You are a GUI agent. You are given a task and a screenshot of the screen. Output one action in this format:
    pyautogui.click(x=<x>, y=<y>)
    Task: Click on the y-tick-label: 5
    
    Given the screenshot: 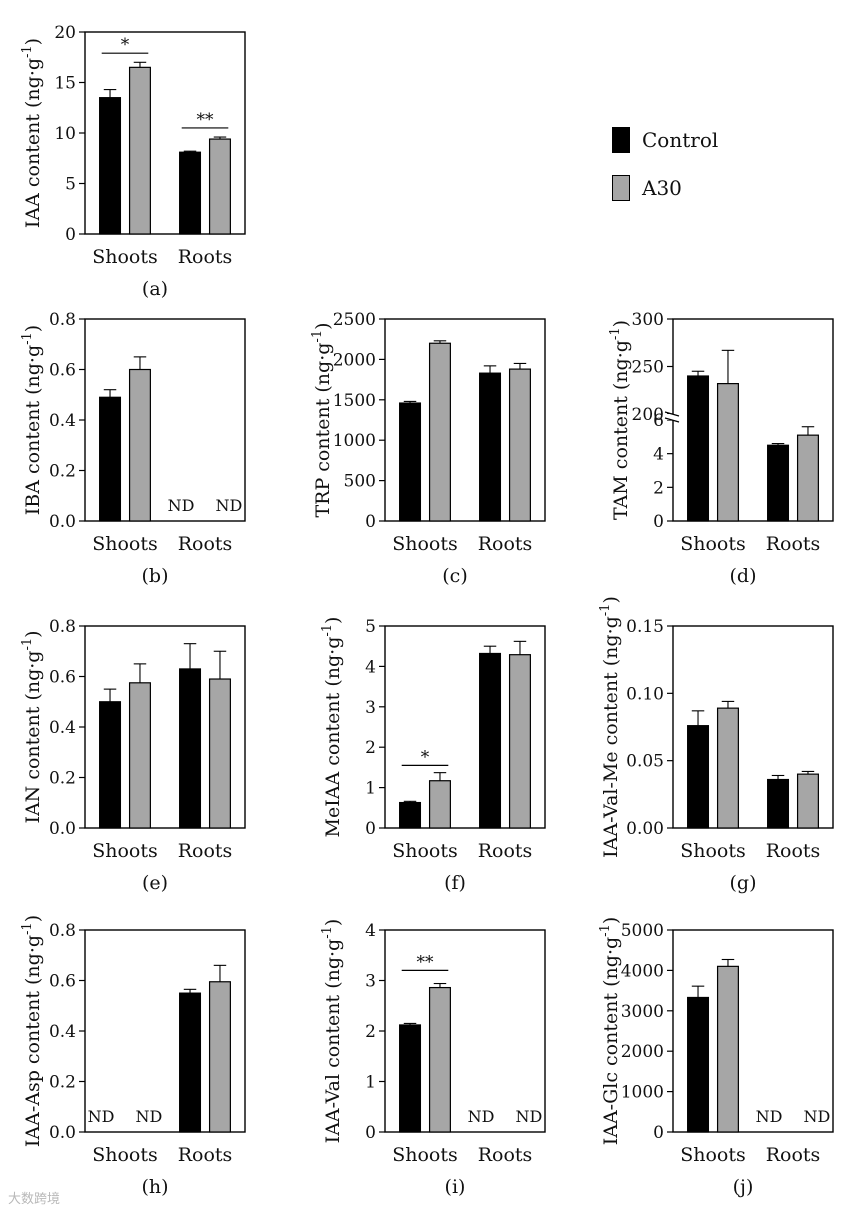 What is the action you would take?
    pyautogui.click(x=370, y=627)
    